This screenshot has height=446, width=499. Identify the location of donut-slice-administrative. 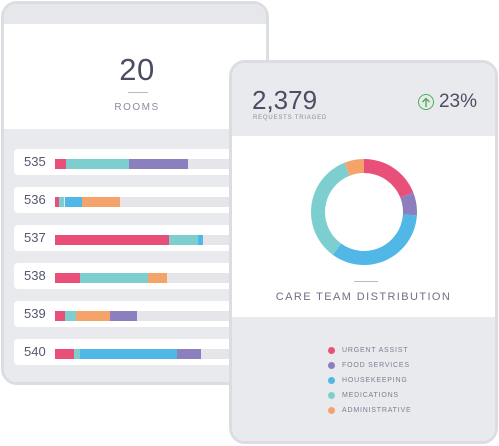
(354, 167).